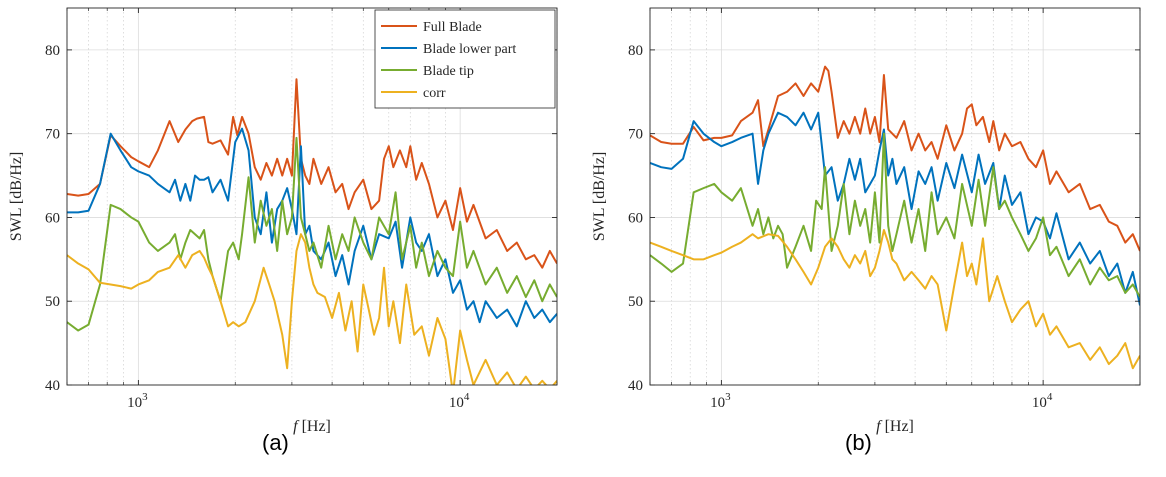 This screenshot has height=477, width=1166. I want to click on legend-blade-tip-label: Blade tip, so click(448, 71).